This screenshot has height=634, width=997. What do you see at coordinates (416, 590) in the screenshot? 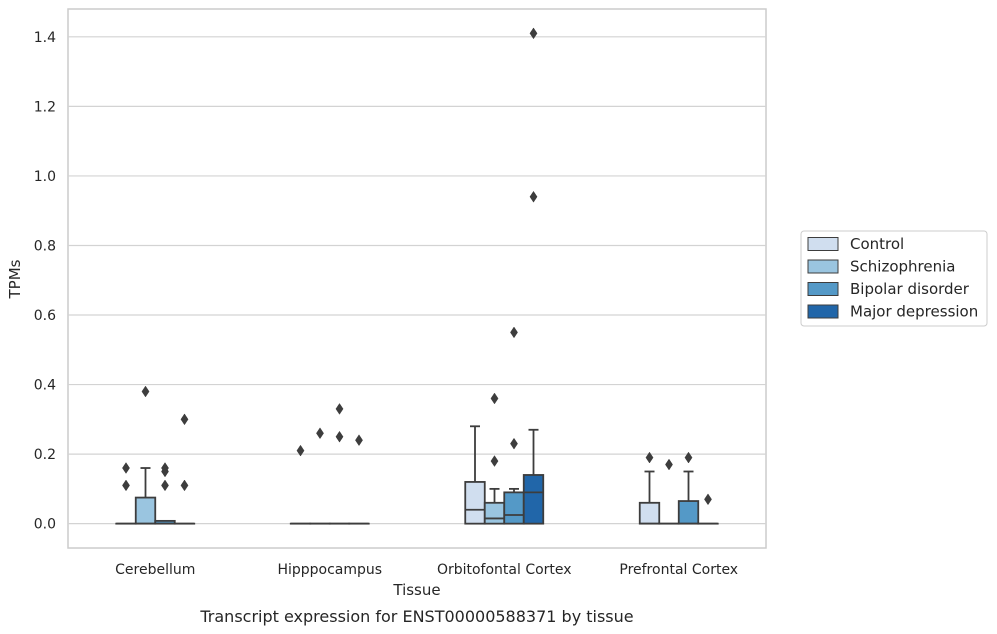
I see `x-axis-label: Tissue` at bounding box center [416, 590].